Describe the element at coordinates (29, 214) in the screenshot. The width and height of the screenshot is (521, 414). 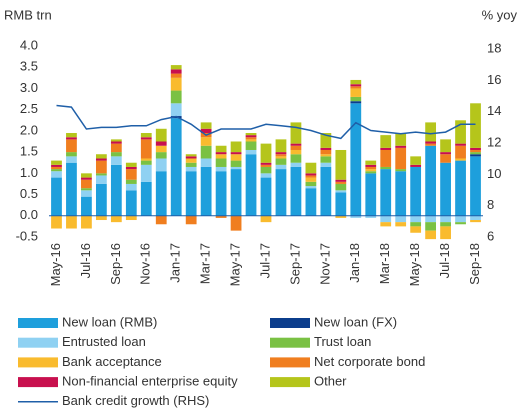
I see `y-tick-label: 0.0` at that location.